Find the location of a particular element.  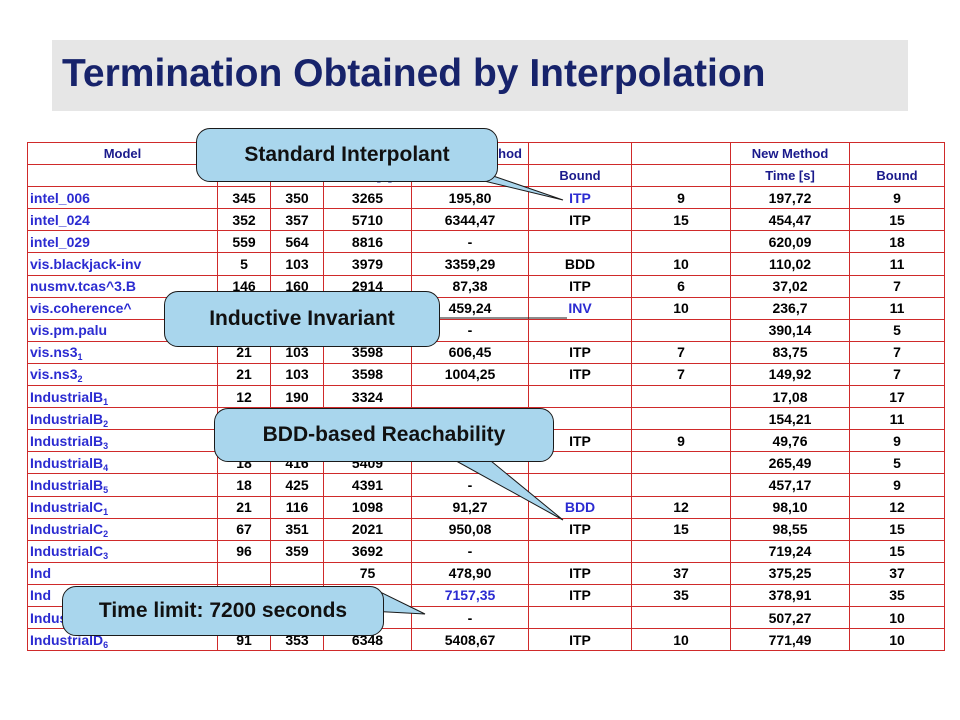

model-cell: IndustrialC2 is located at coordinates (122, 529).